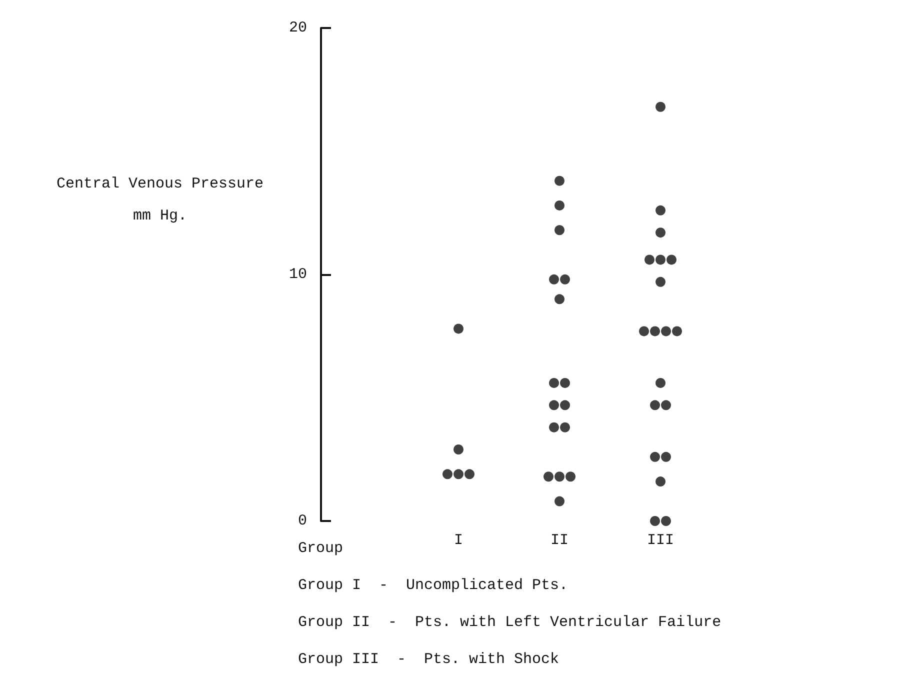  Describe the element at coordinates (297, 274) in the screenshot. I see `y-tick-label: 10` at that location.